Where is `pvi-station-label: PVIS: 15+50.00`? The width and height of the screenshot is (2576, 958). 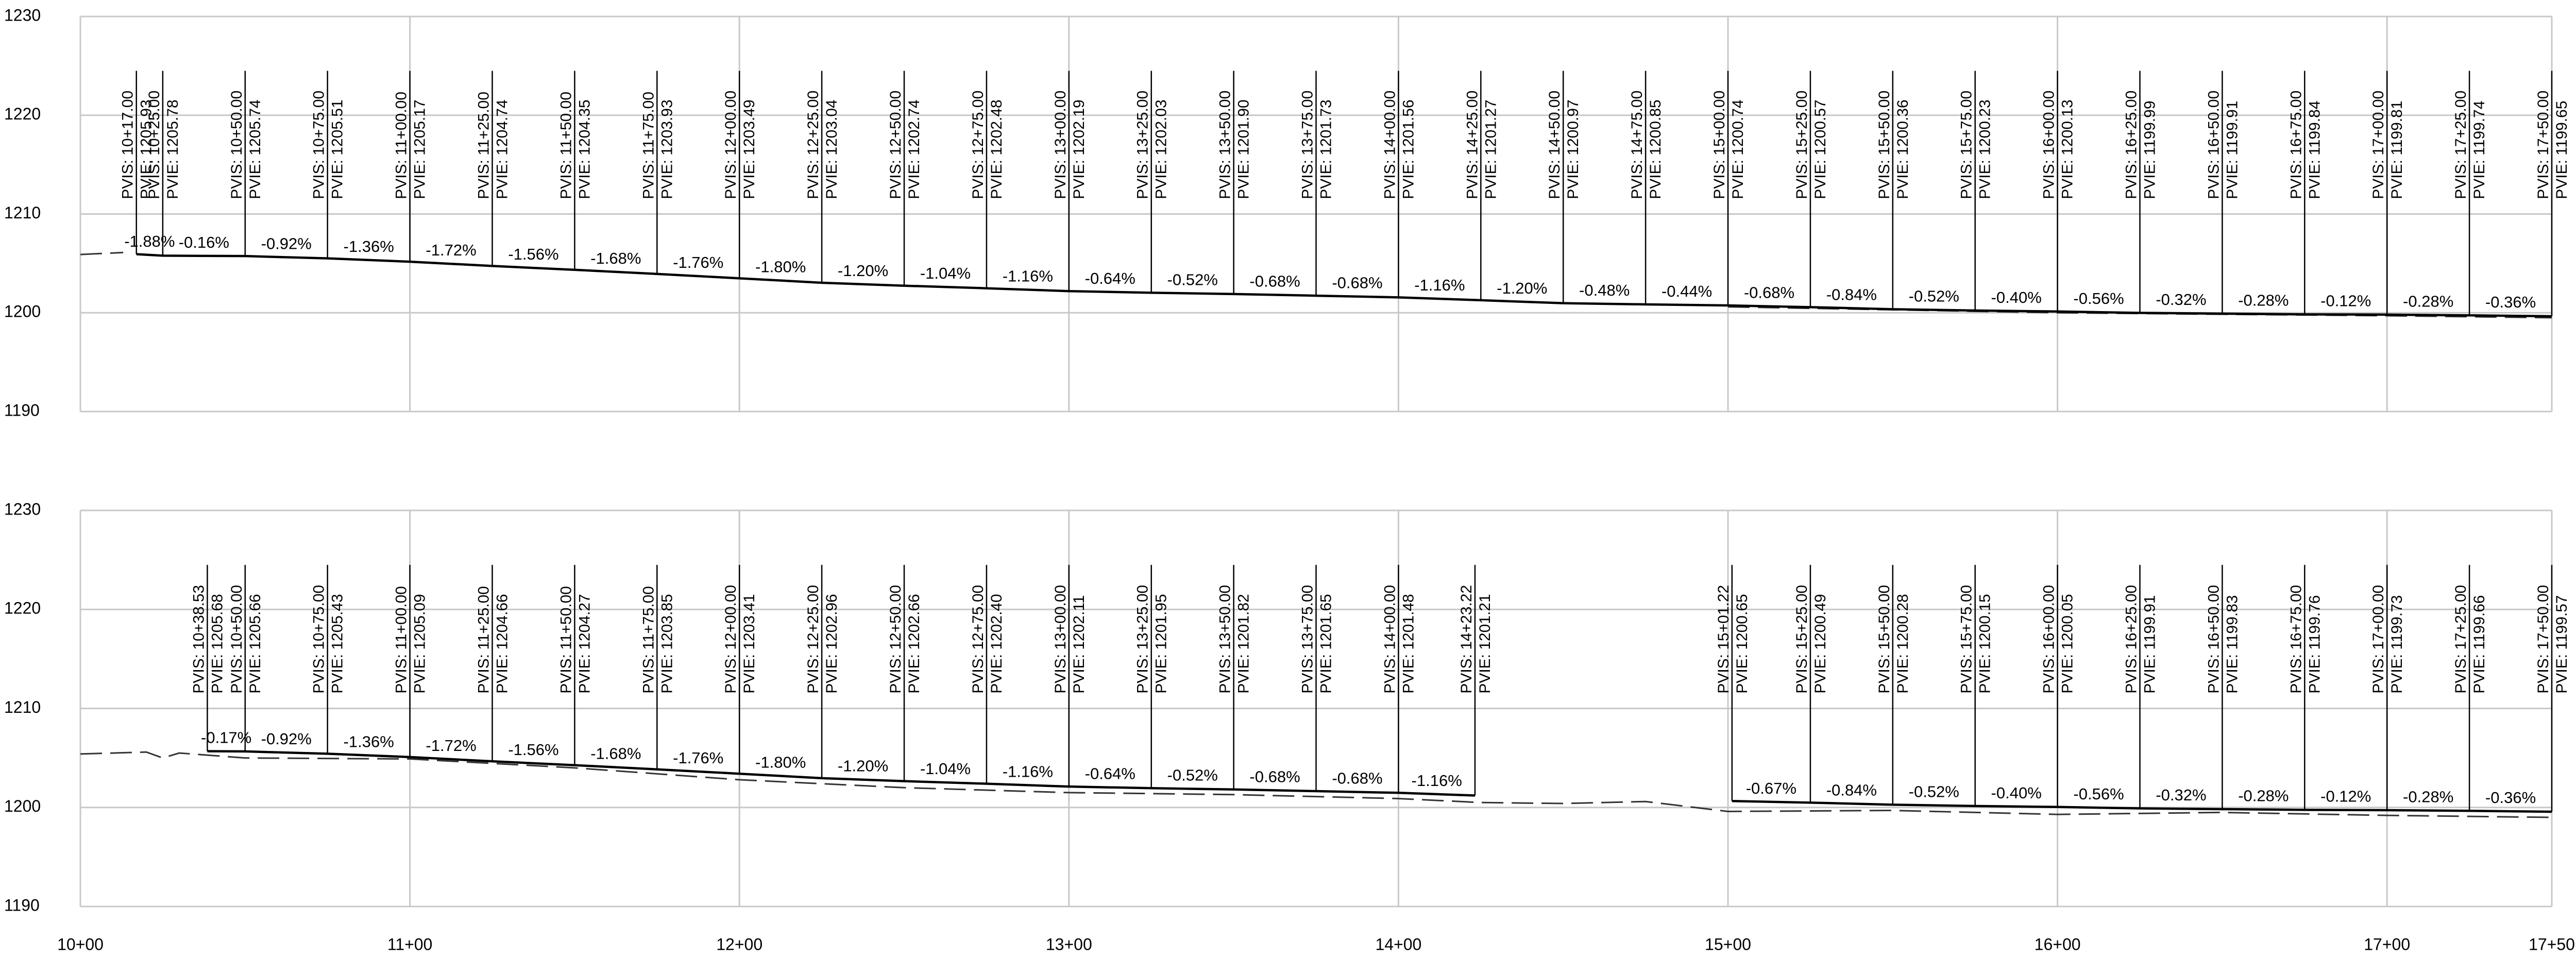
pvi-station-label: PVIS: 15+50.00 is located at coordinates (1884, 145).